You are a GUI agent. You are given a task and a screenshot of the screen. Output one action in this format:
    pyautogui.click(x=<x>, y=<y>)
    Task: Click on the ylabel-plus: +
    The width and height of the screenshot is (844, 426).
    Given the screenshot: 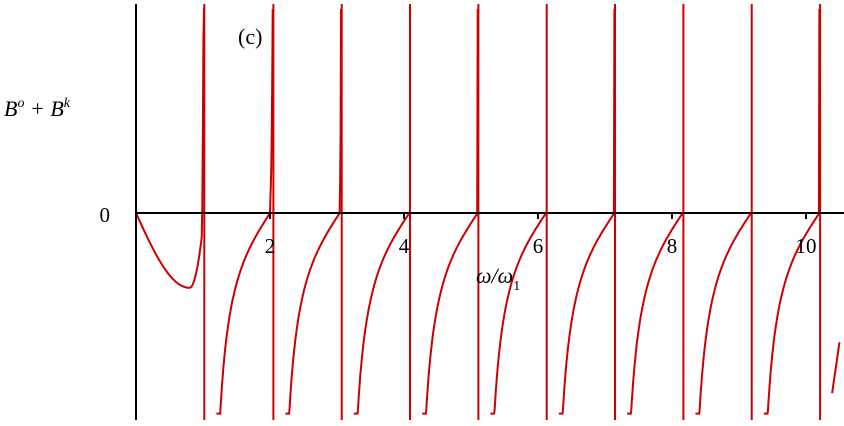 What is the action you would take?
    pyautogui.click(x=37, y=108)
    